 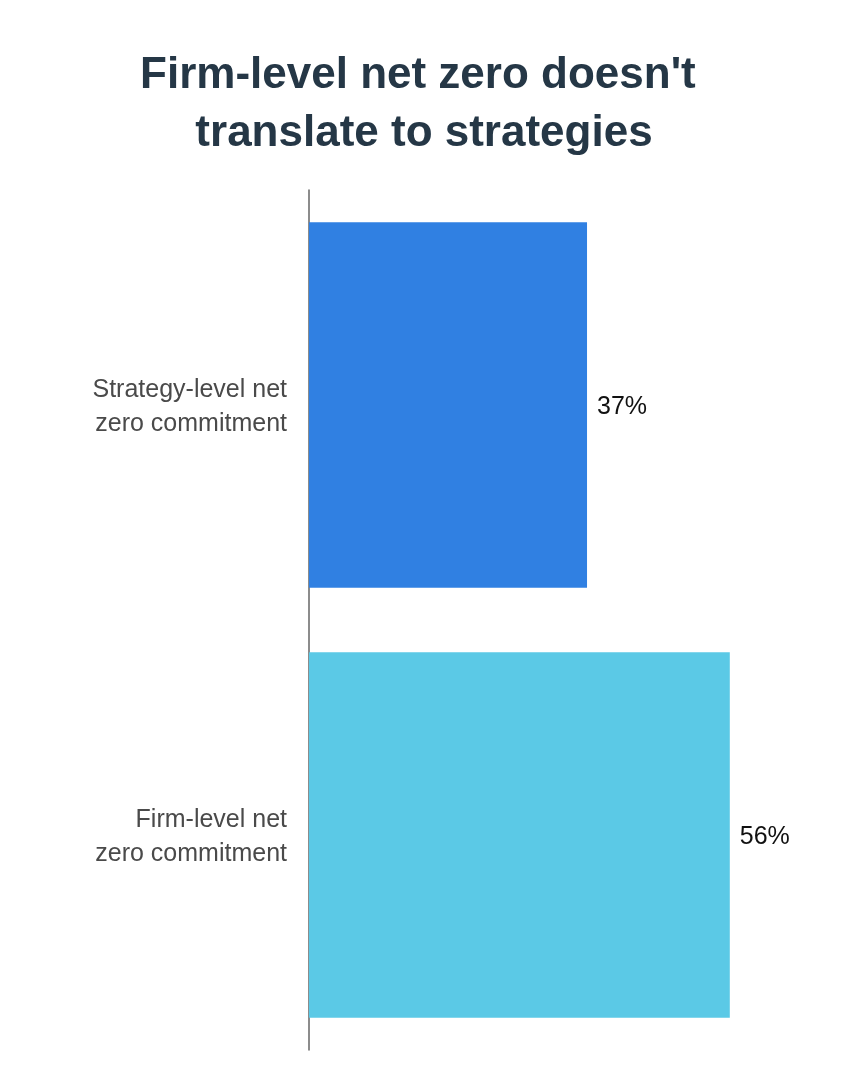 I want to click on chart-title: Firm-level net zero doesn't translate to strategies, so click(x=424, y=101).